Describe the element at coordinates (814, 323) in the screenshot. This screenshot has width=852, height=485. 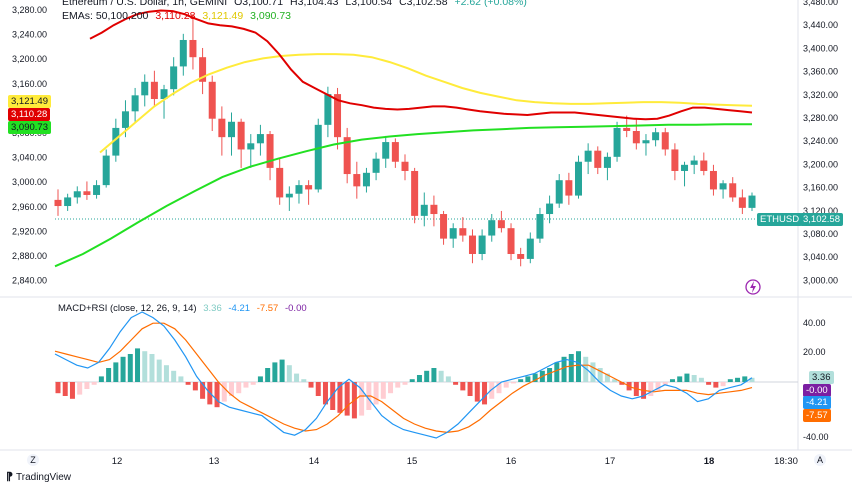
I see `macd-axis-tick: 40.00` at that location.